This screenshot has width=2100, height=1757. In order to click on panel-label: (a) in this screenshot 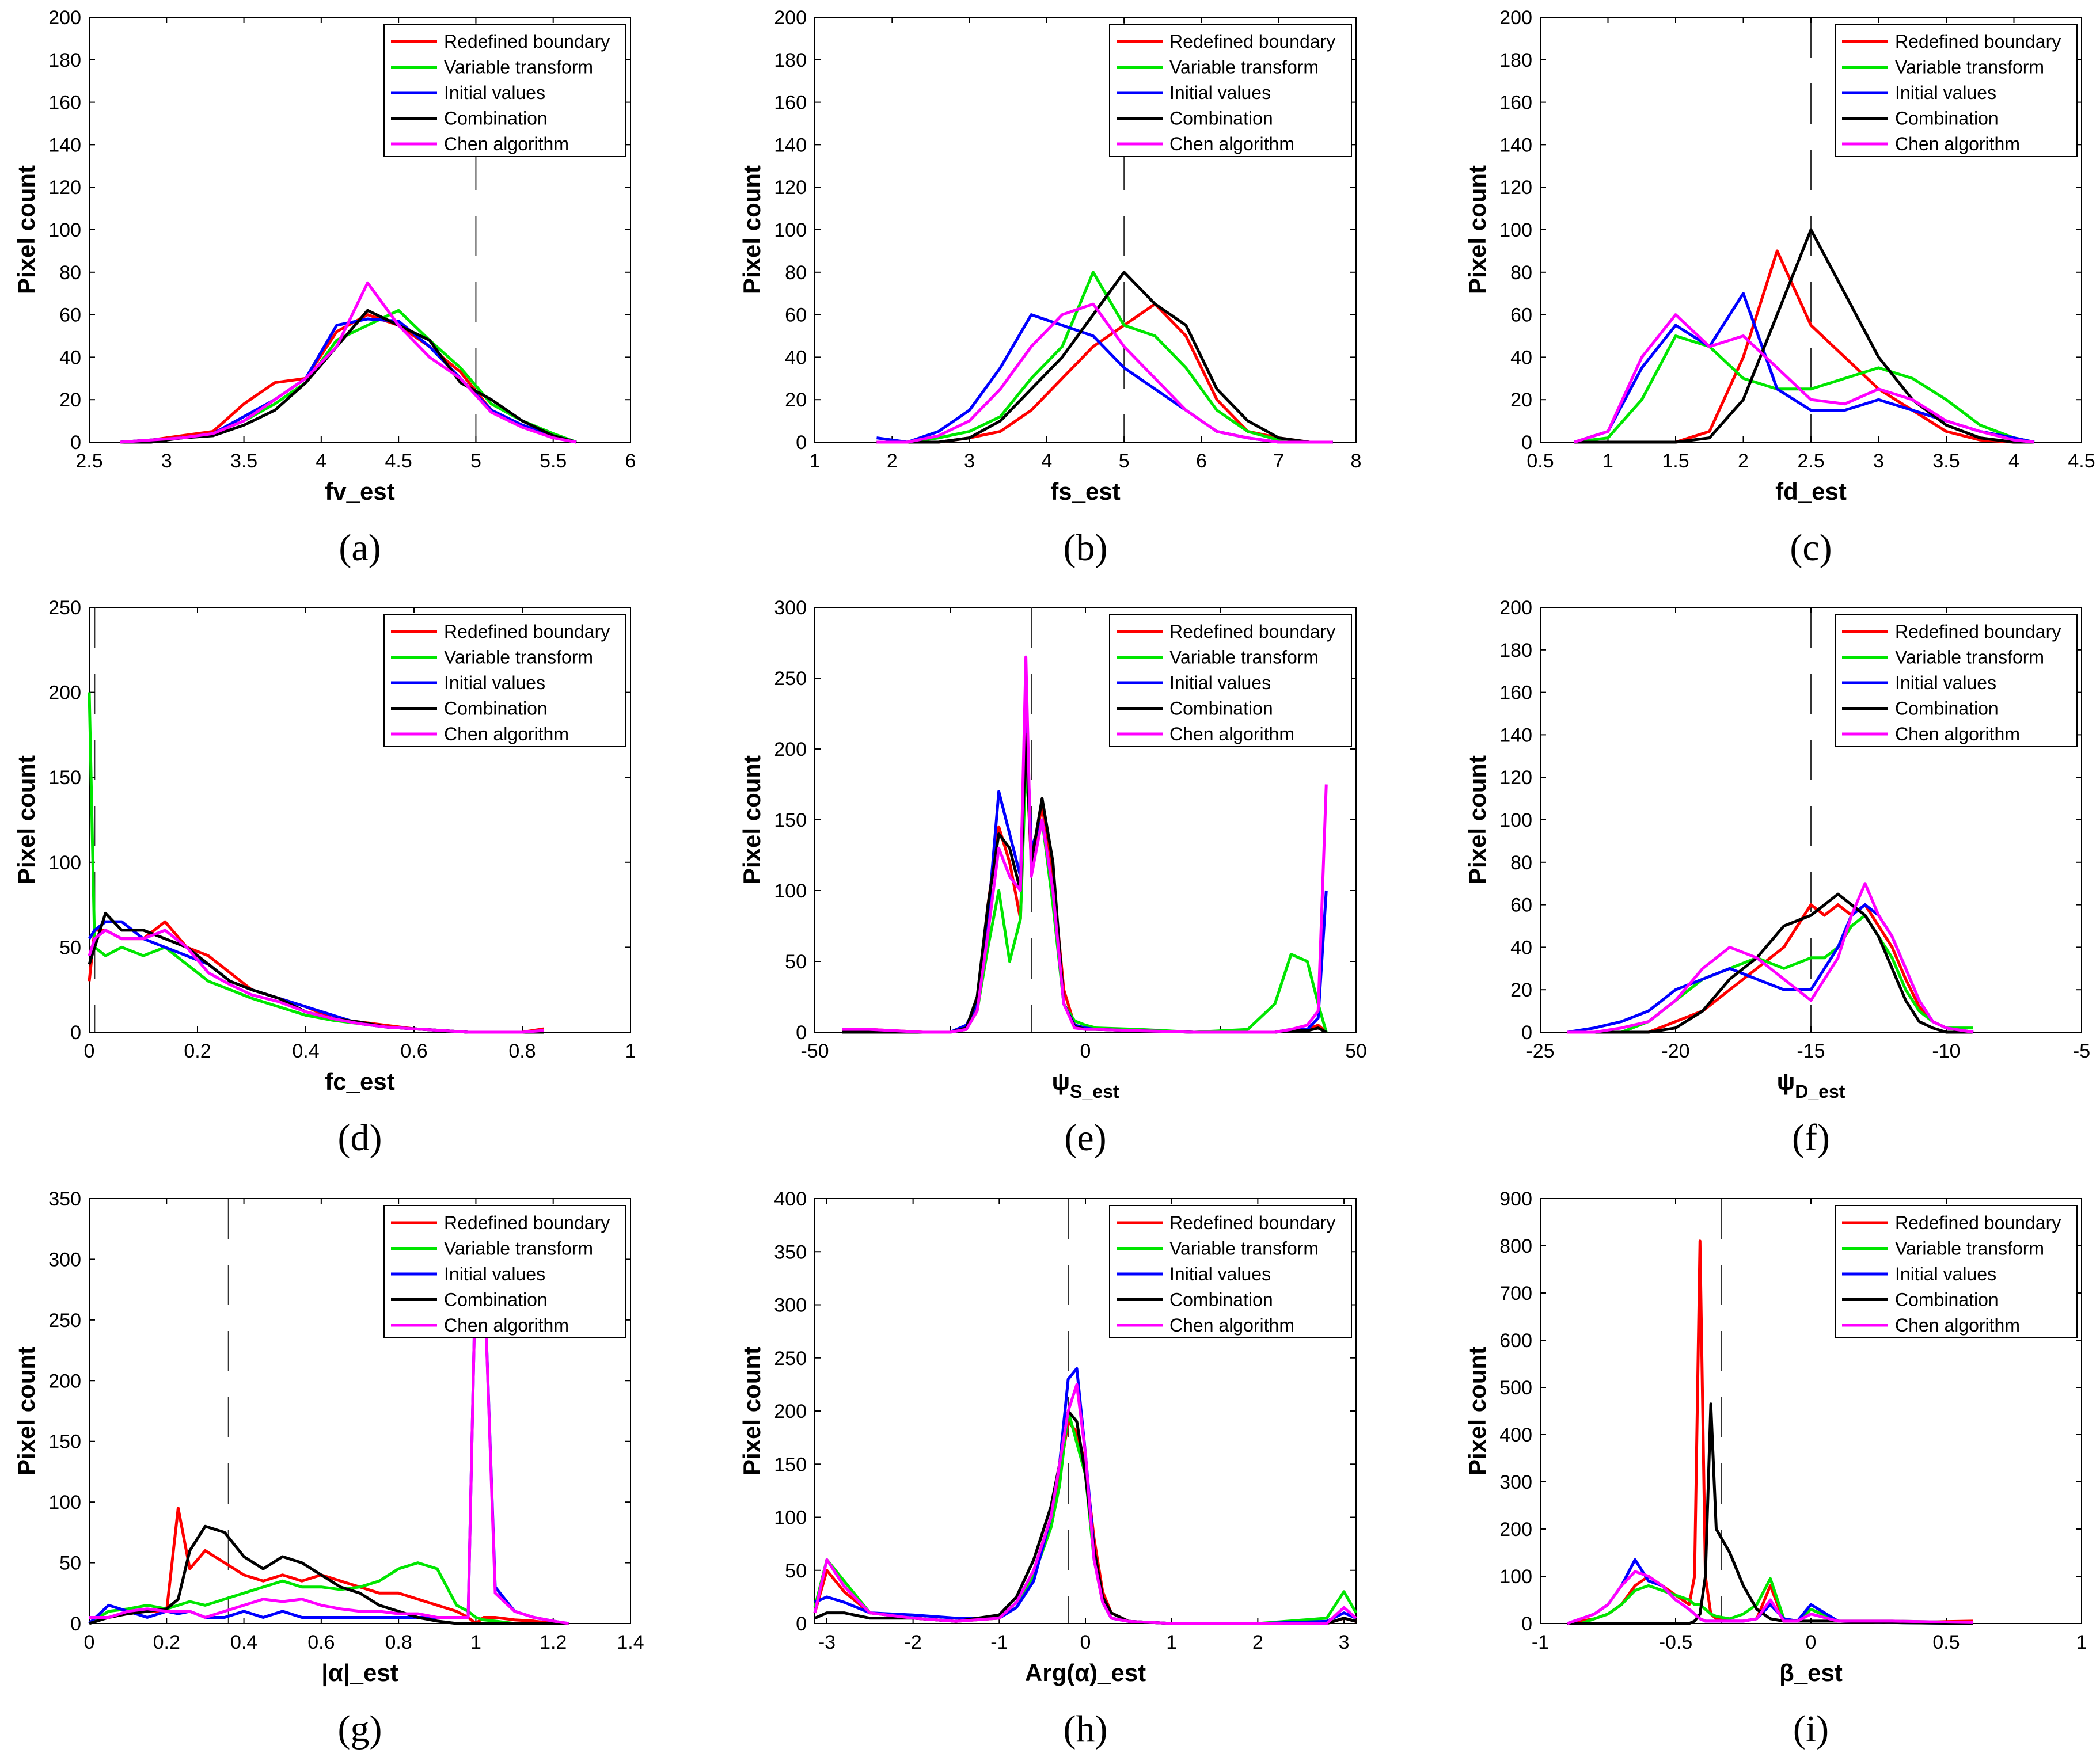, I will do `click(360, 548)`.